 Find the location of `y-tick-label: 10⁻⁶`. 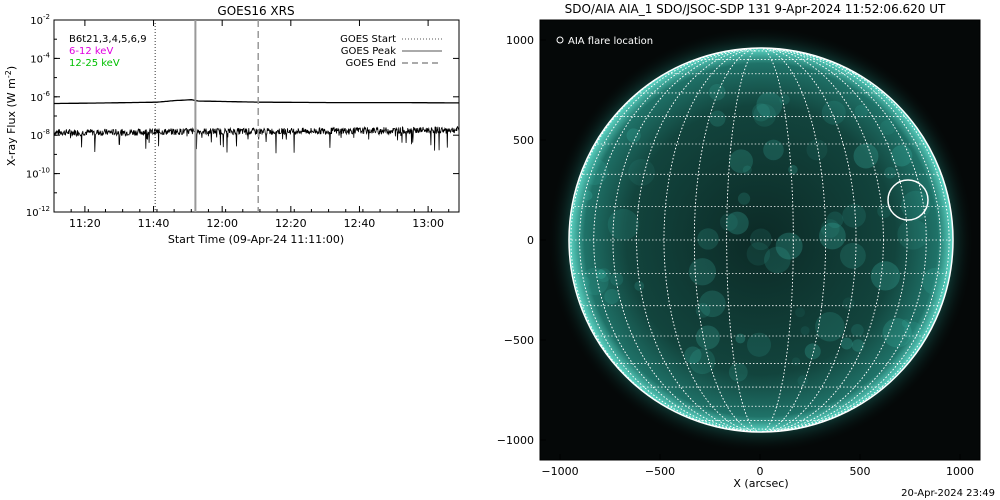

y-tick-label: 10⁻⁶ is located at coordinates (40, 97).